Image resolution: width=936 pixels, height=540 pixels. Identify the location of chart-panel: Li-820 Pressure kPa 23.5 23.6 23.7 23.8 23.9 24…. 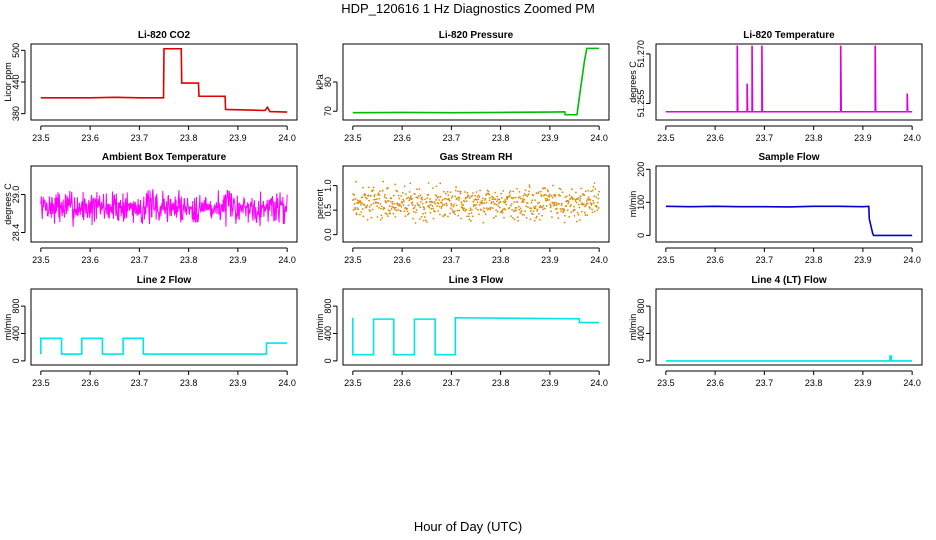
(462, 86).